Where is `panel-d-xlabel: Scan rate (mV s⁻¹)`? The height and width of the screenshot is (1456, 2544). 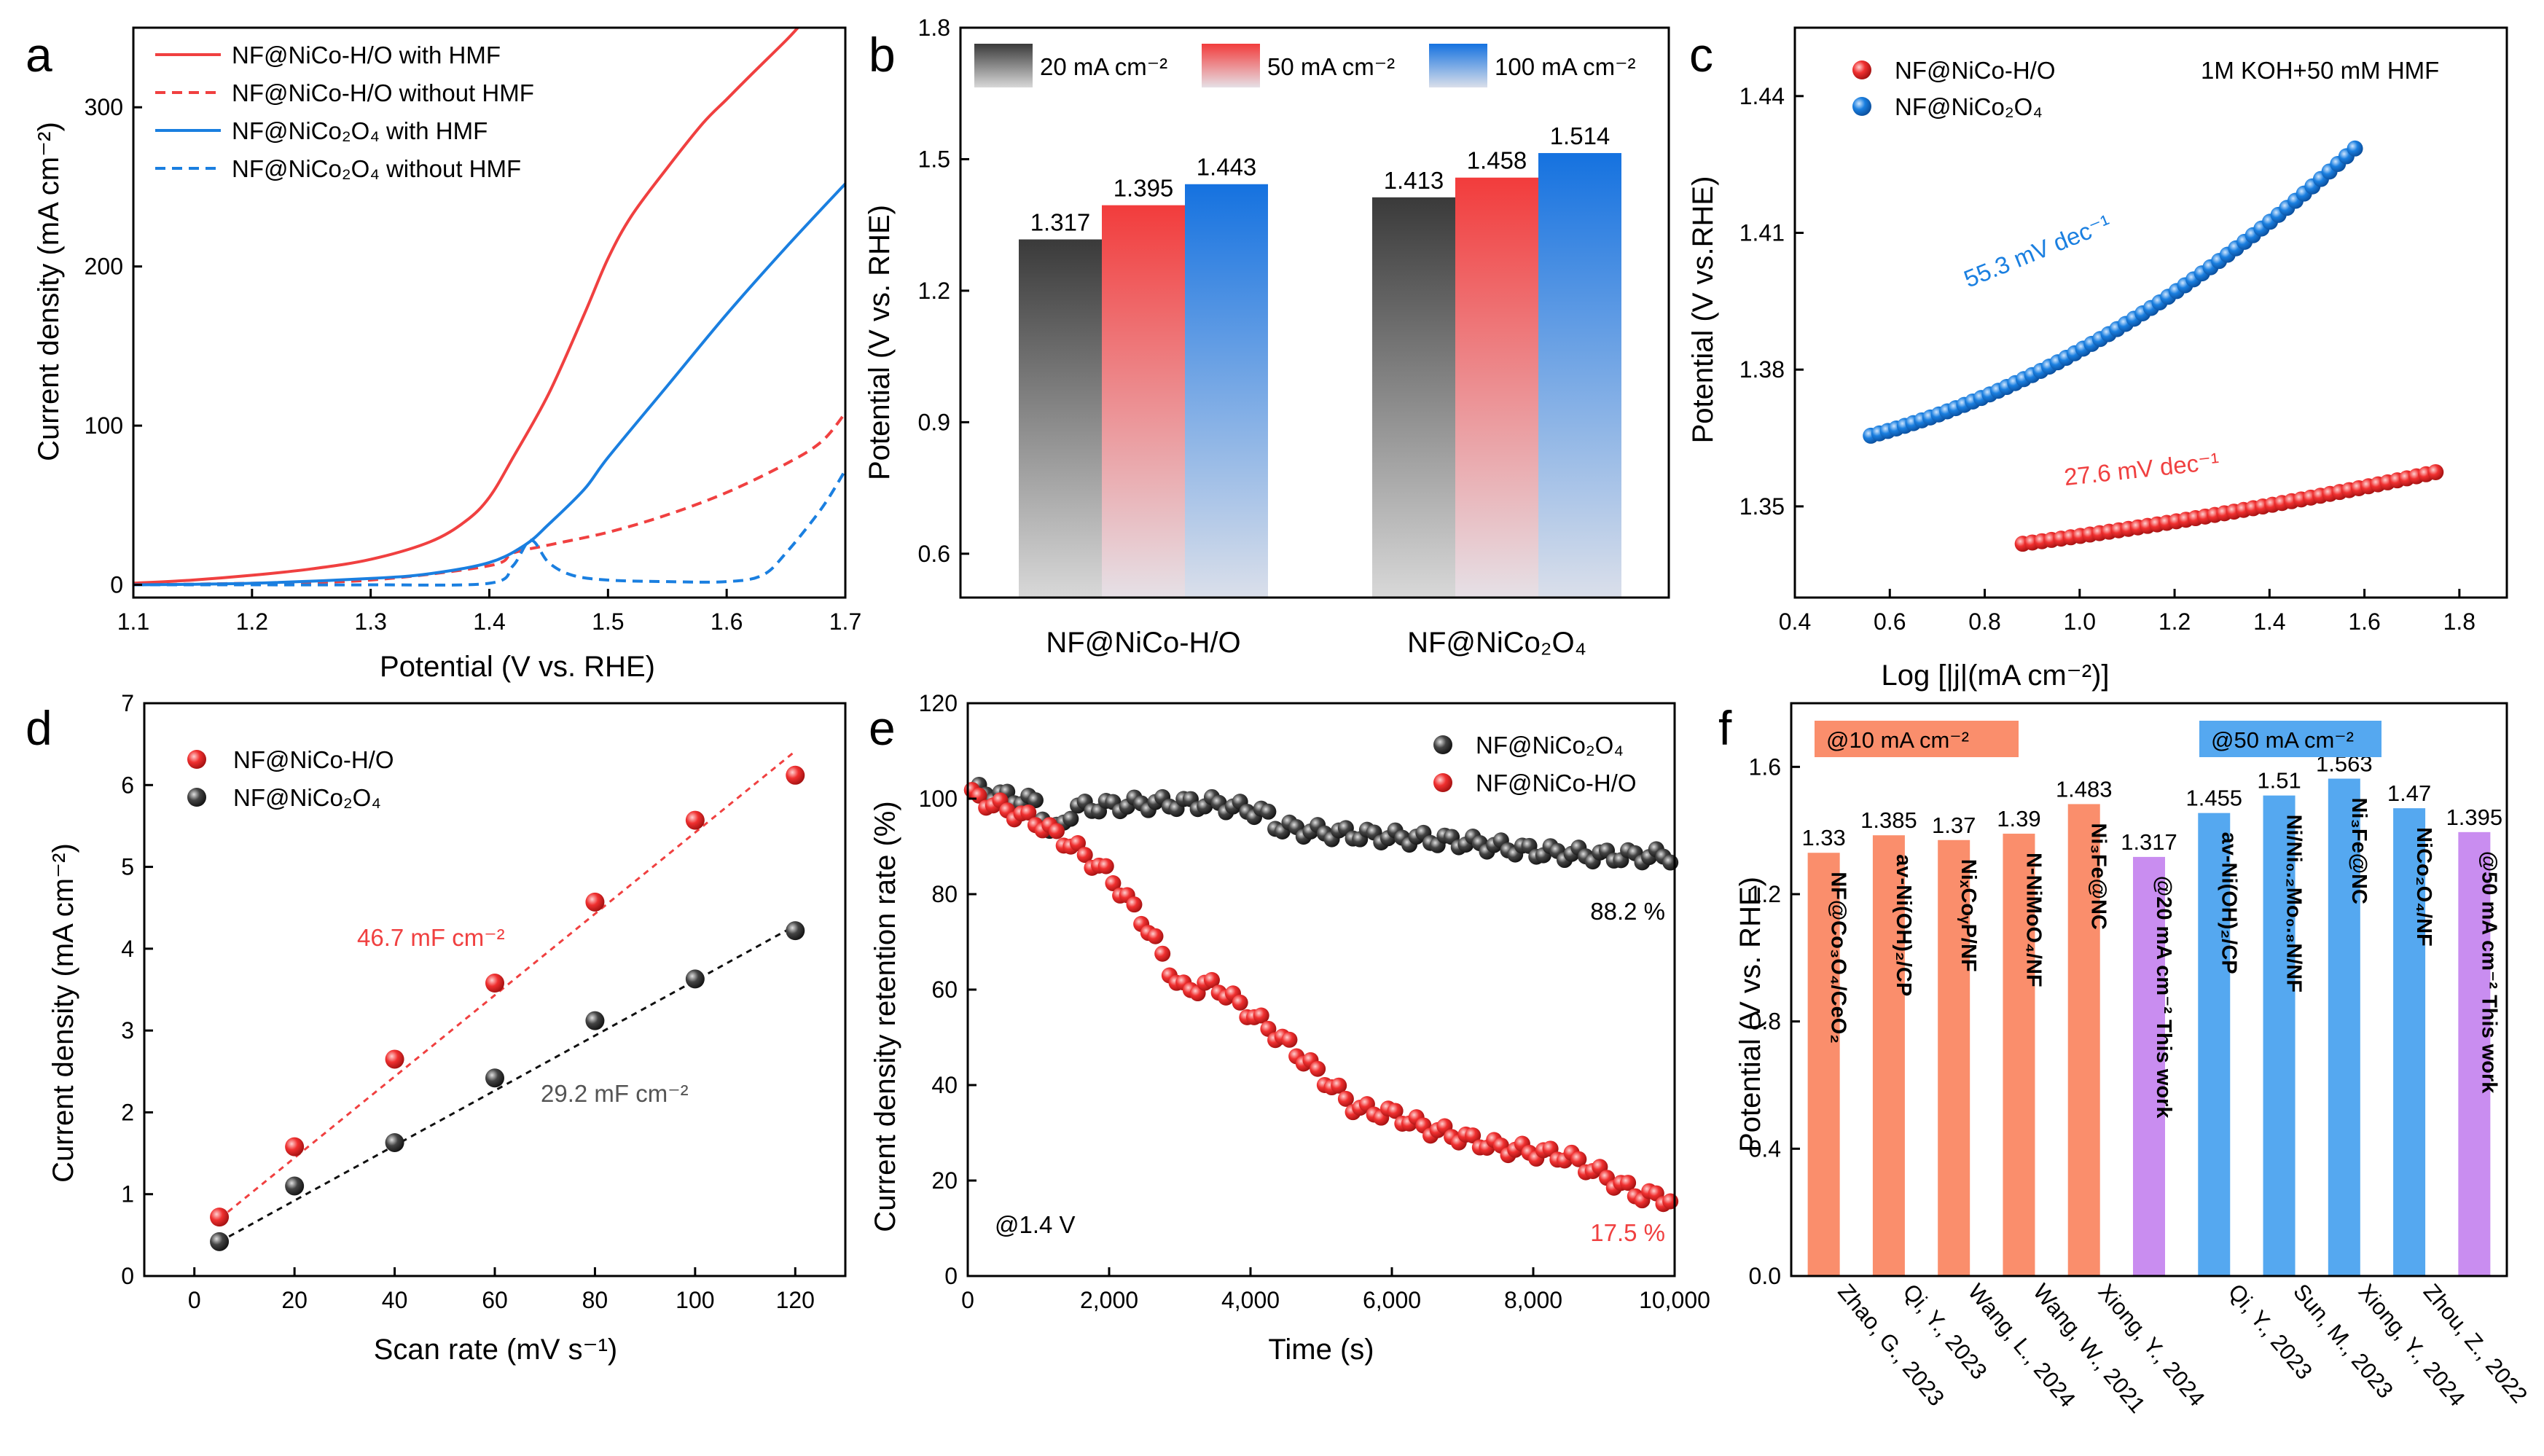 panel-d-xlabel: Scan rate (mV s⁻¹) is located at coordinates (496, 1350).